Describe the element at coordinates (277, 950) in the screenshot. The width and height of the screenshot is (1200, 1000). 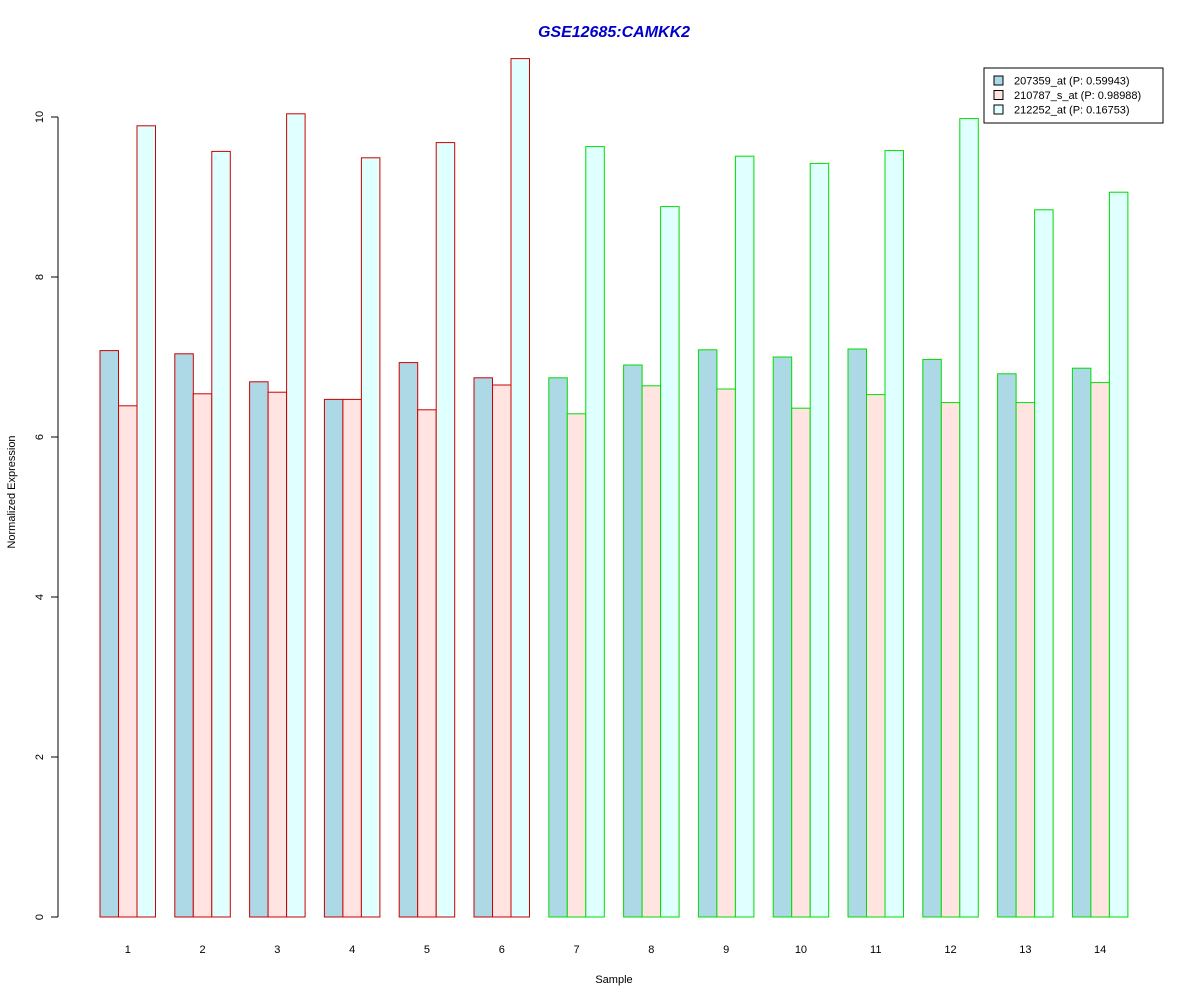
I see `x-tick-label: 3` at that location.